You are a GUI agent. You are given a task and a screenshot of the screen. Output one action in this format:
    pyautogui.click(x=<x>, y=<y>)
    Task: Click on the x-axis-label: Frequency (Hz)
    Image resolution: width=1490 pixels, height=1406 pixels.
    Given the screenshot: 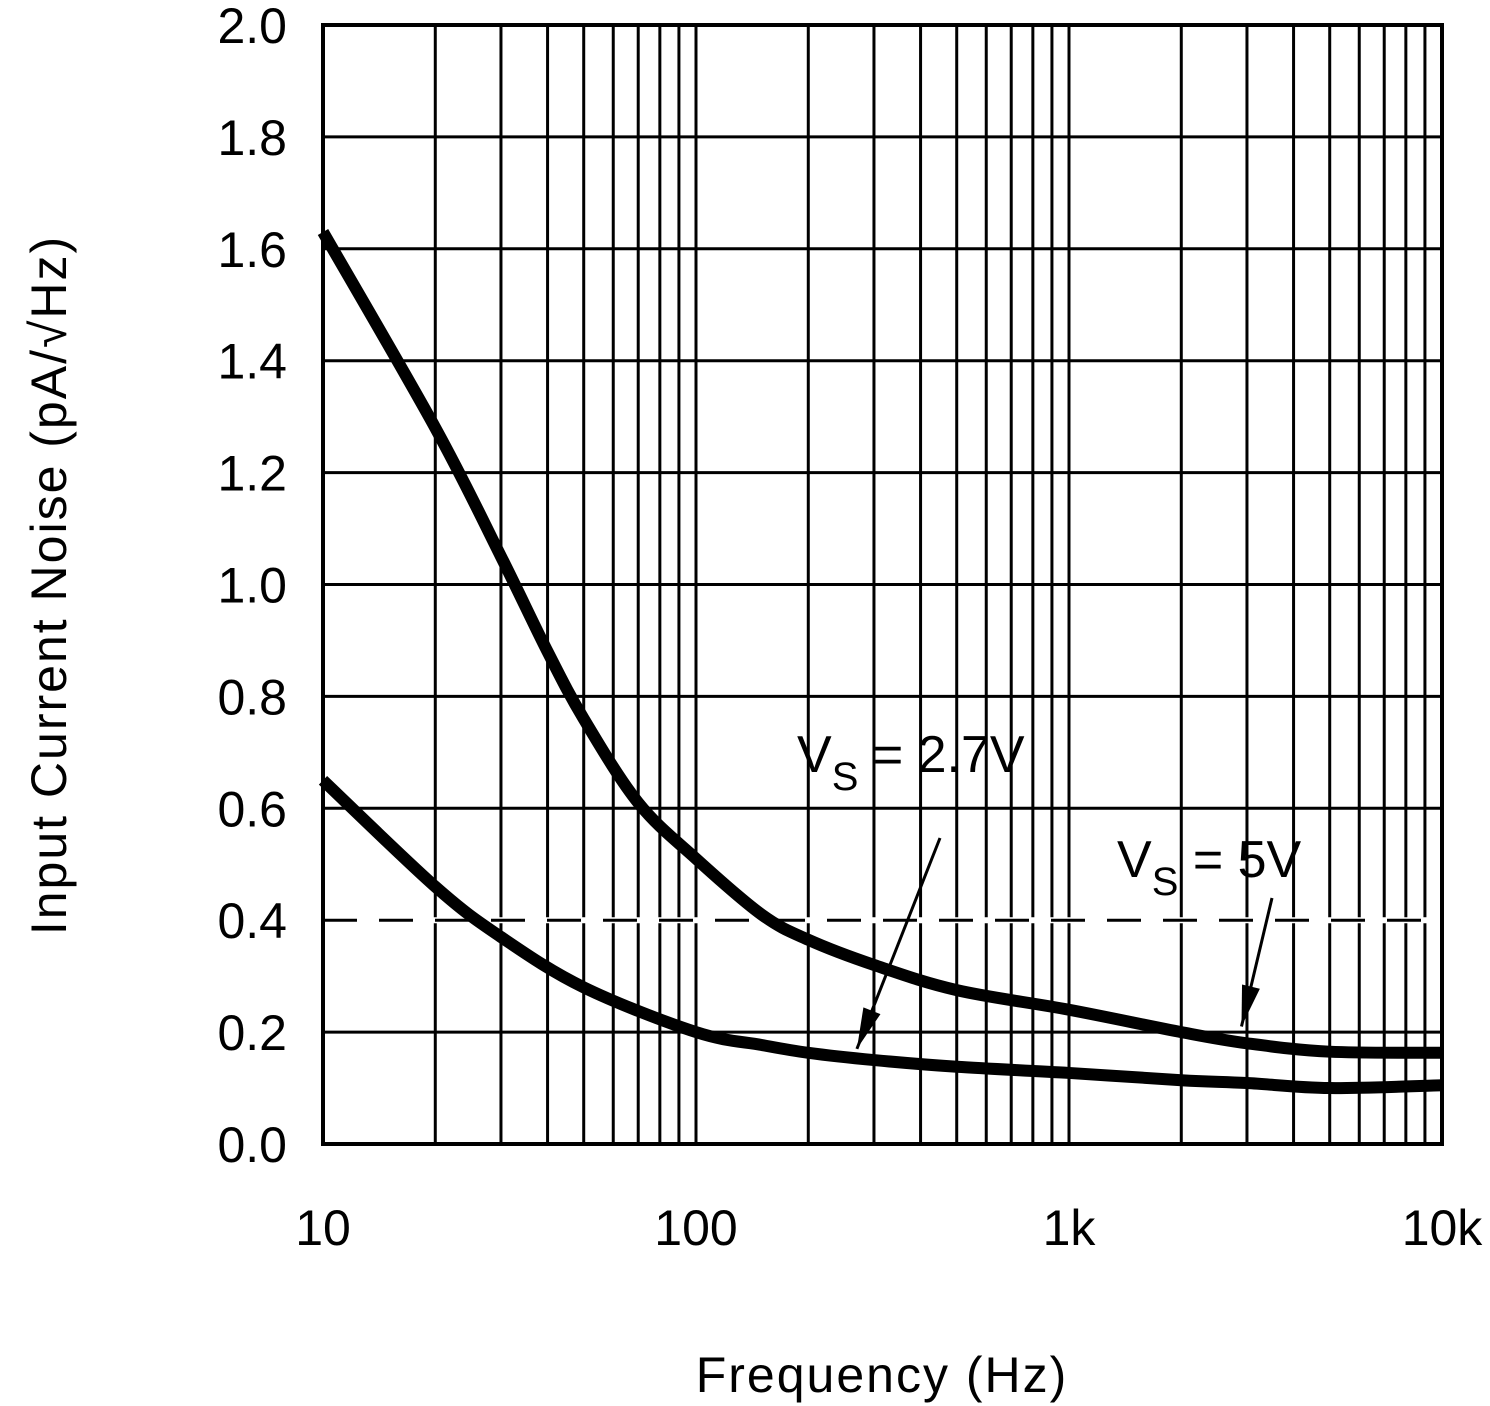 What is the action you would take?
    pyautogui.click(x=882, y=1375)
    